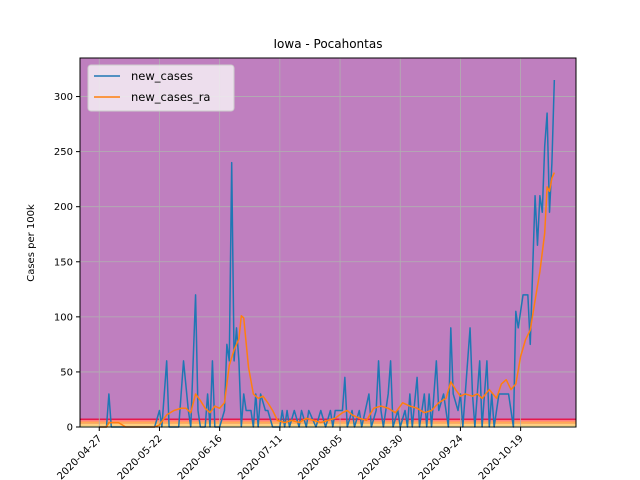 The height and width of the screenshot is (480, 640). What do you see at coordinates (70, 428) in the screenshot?
I see `y-tick-label: 0` at bounding box center [70, 428].